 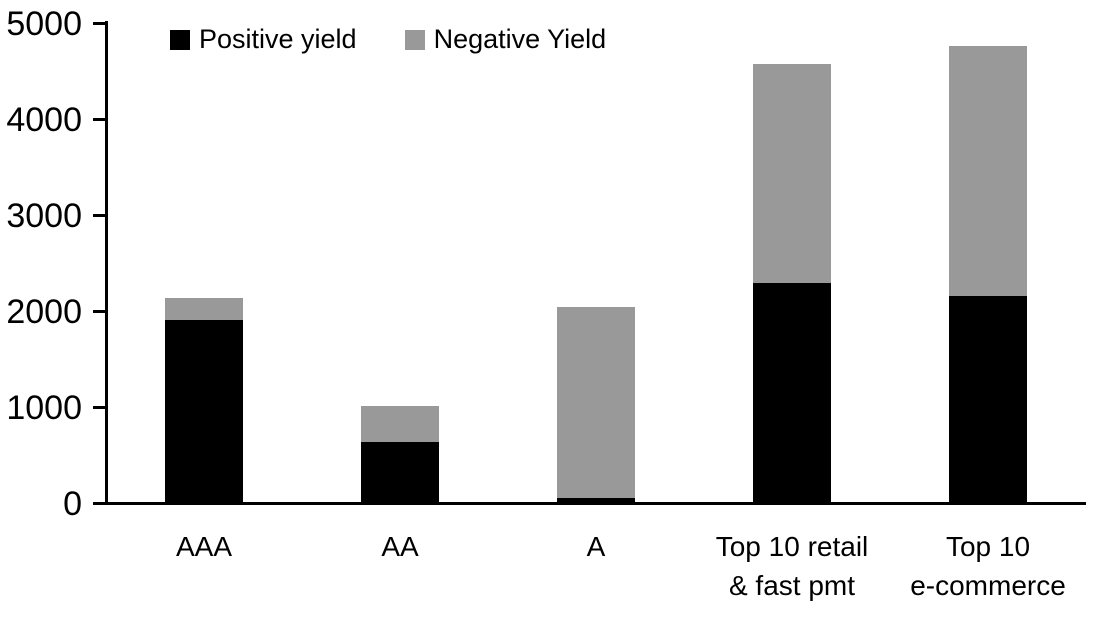 What do you see at coordinates (520, 39) in the screenshot?
I see `legend-label-negative: Negative Yield` at bounding box center [520, 39].